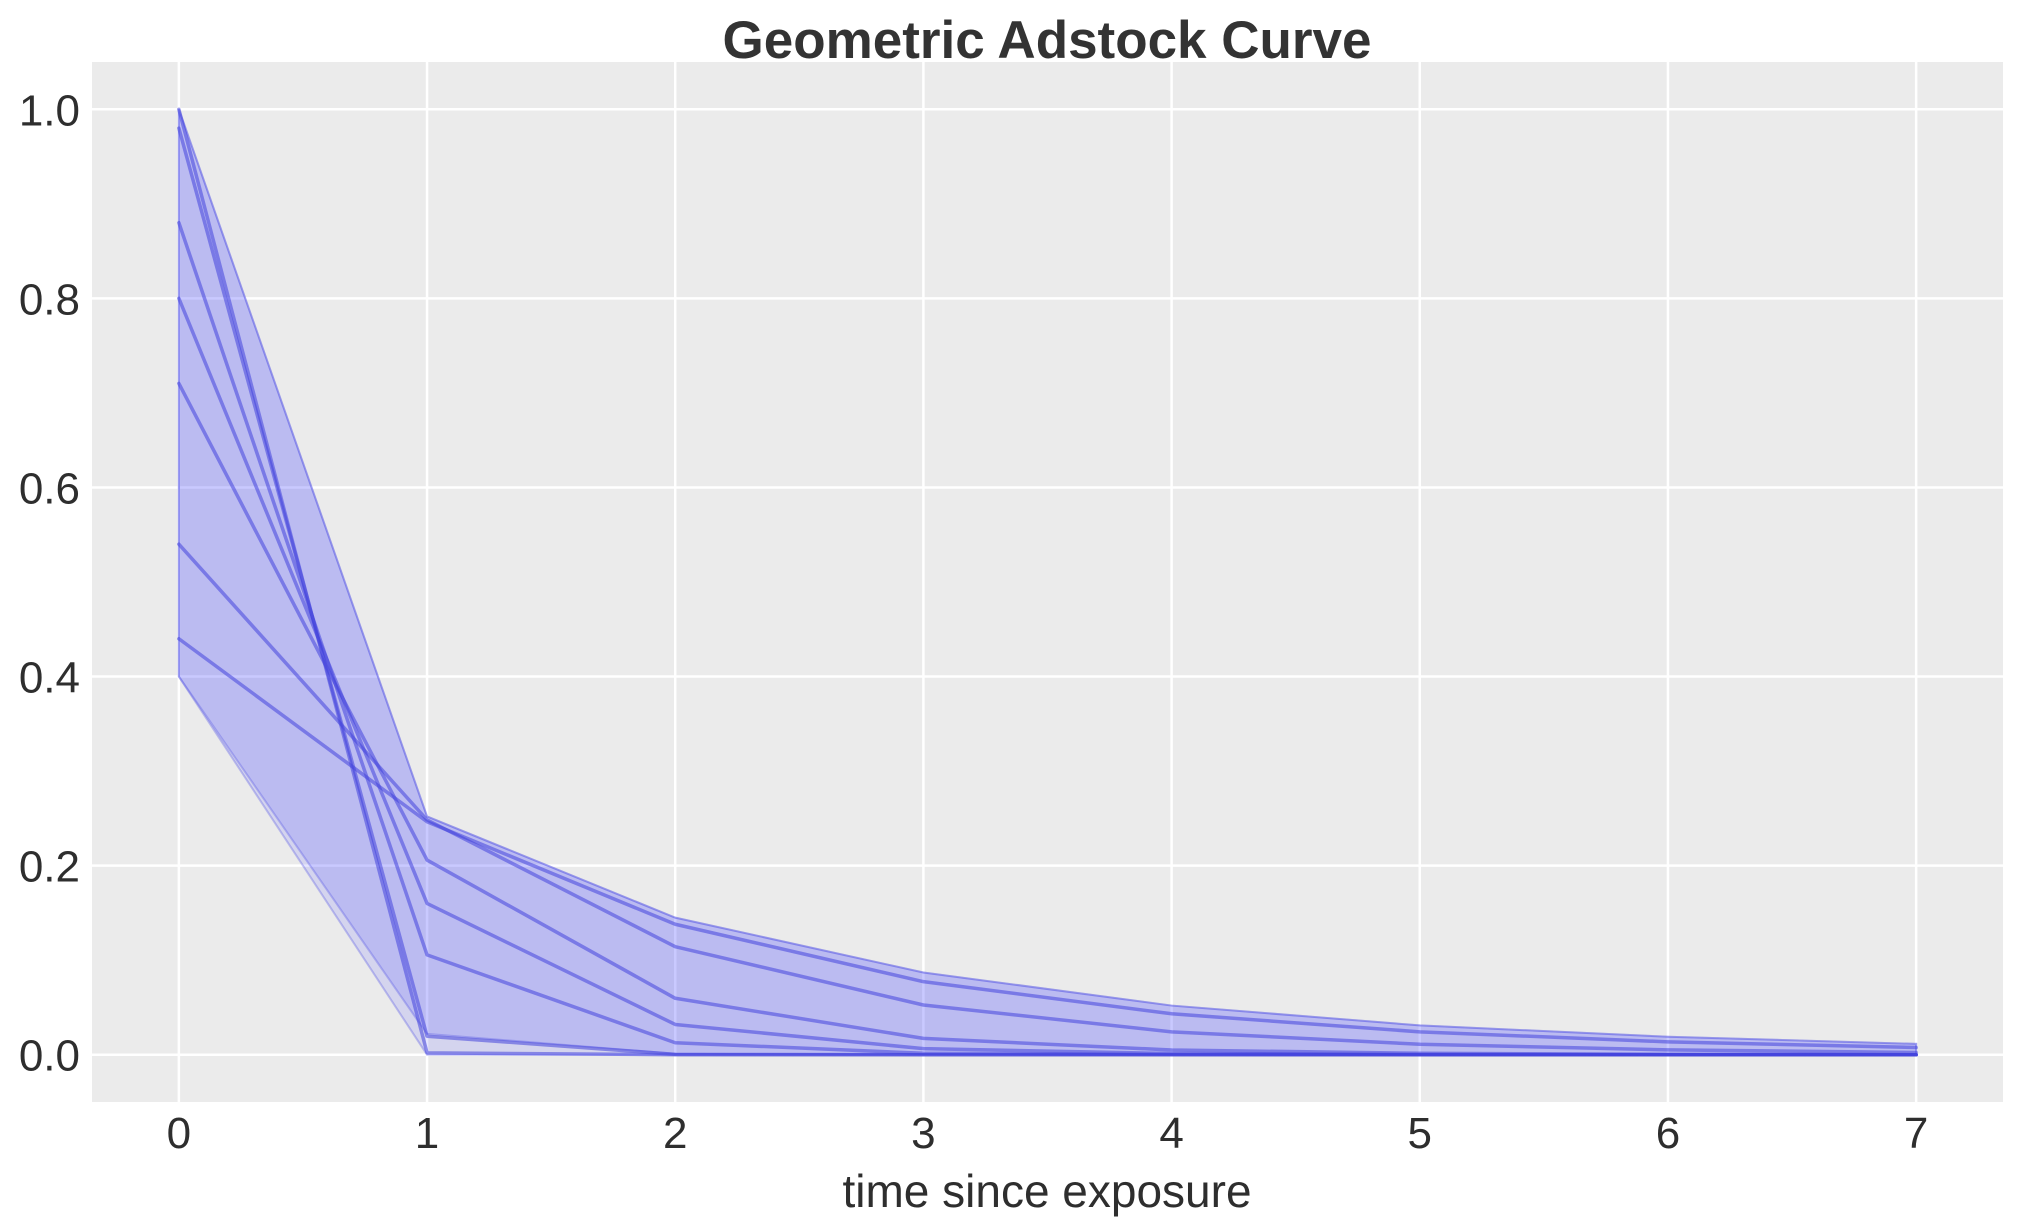 This screenshot has width=2023, height=1223. What do you see at coordinates (675, 1133) in the screenshot?
I see `x-tick-label: 2` at bounding box center [675, 1133].